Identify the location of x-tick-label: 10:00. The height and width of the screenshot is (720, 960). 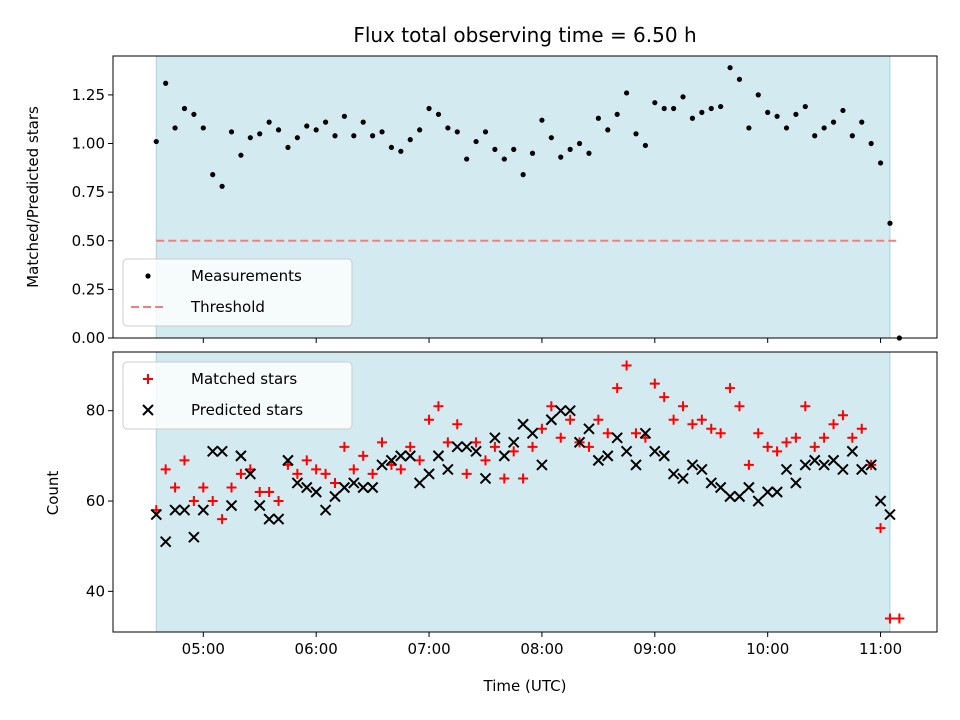
(767, 649).